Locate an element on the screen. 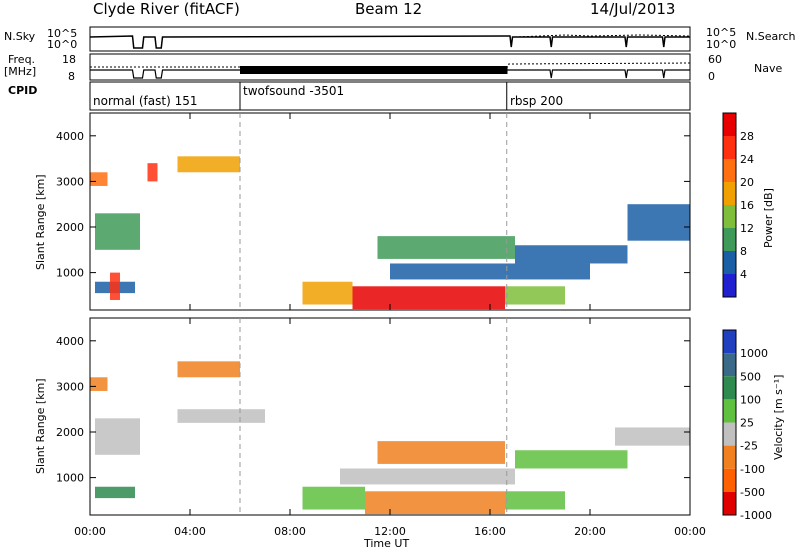 The image size is (800, 554). colorbar-tick-label: 24 is located at coordinates (747, 159).